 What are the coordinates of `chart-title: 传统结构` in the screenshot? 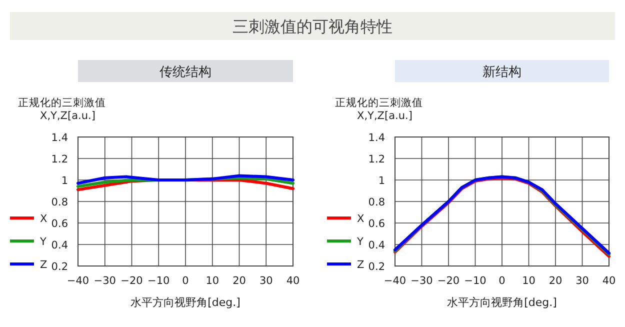 It's located at (186, 72).